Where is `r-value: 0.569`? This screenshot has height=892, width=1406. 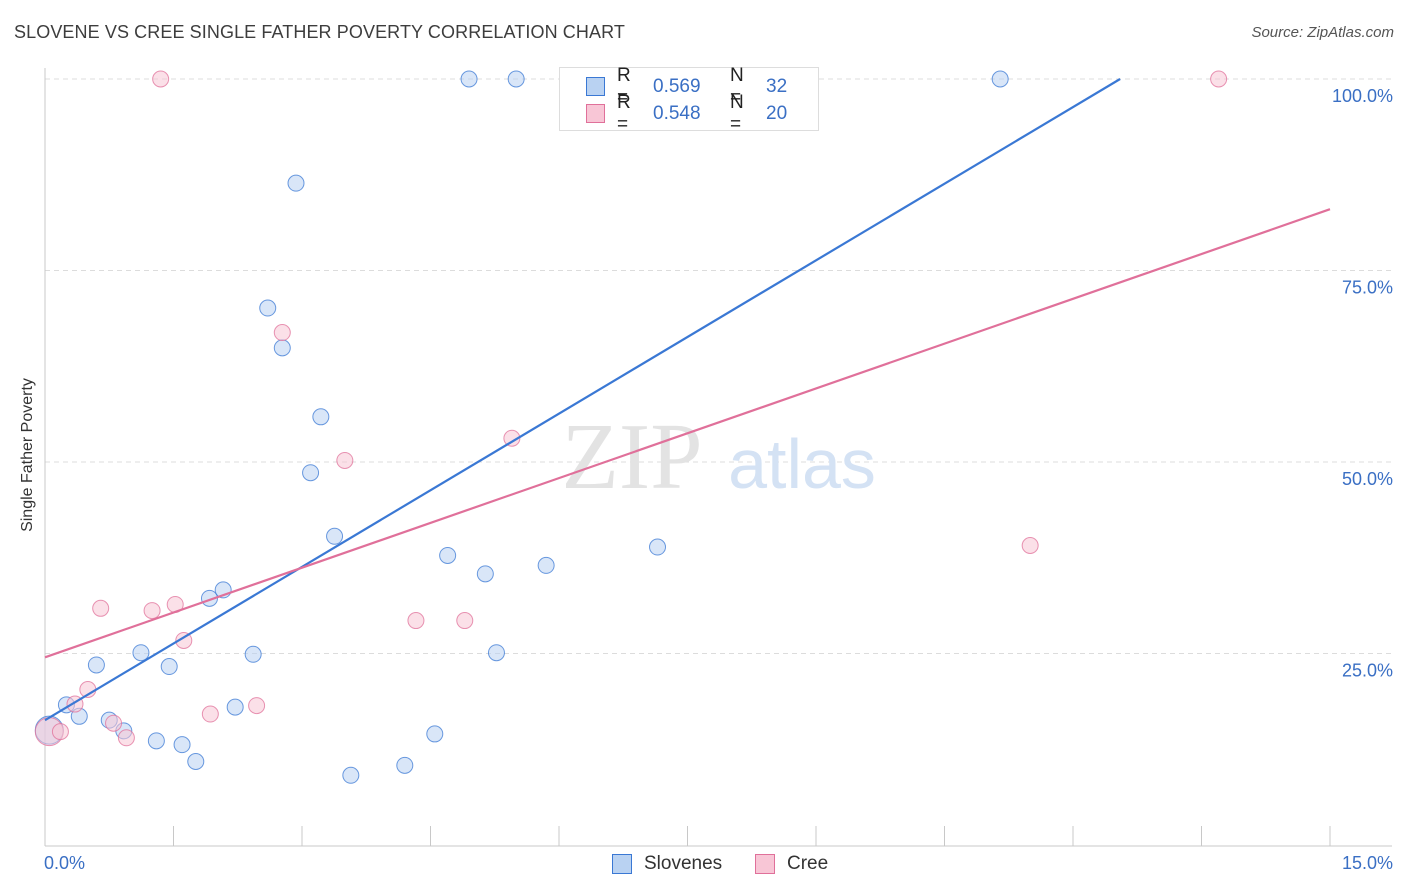
r-value: 0.569 is located at coordinates (677, 86).